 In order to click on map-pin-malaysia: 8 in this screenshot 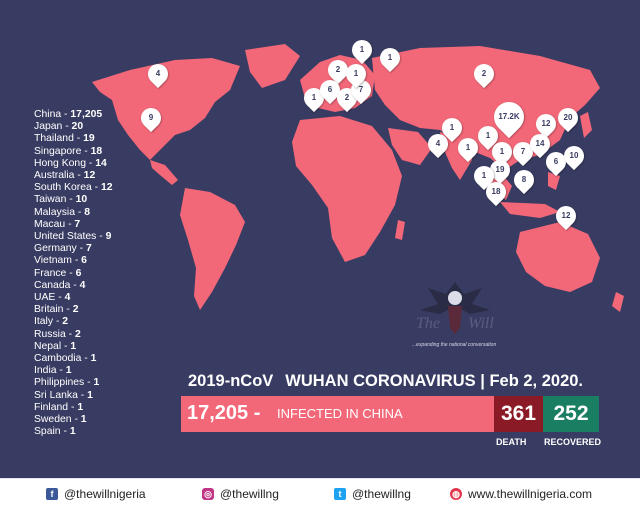, I will do `click(524, 180)`.